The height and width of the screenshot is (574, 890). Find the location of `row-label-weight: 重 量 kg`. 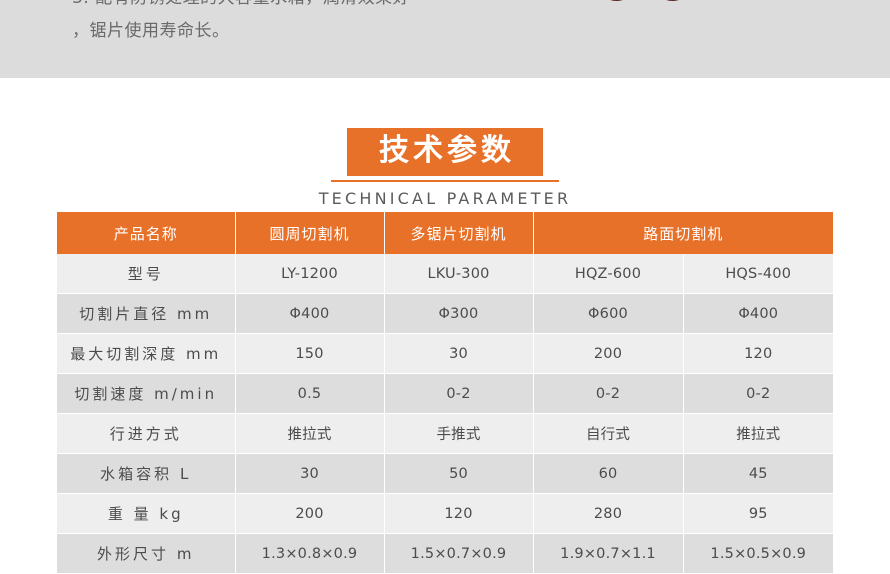

row-label-weight: 重 量 kg is located at coordinates (146, 513).